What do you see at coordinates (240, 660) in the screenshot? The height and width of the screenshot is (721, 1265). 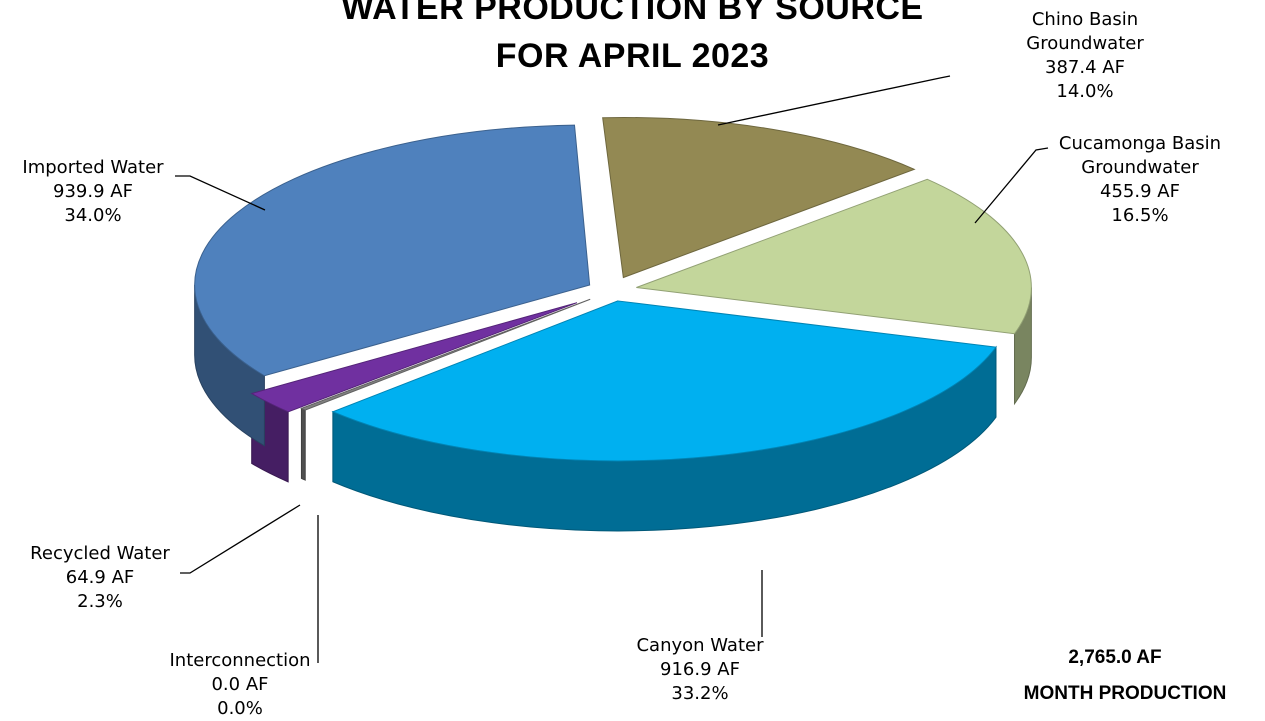 I see `slice-name: Interconnection` at bounding box center [240, 660].